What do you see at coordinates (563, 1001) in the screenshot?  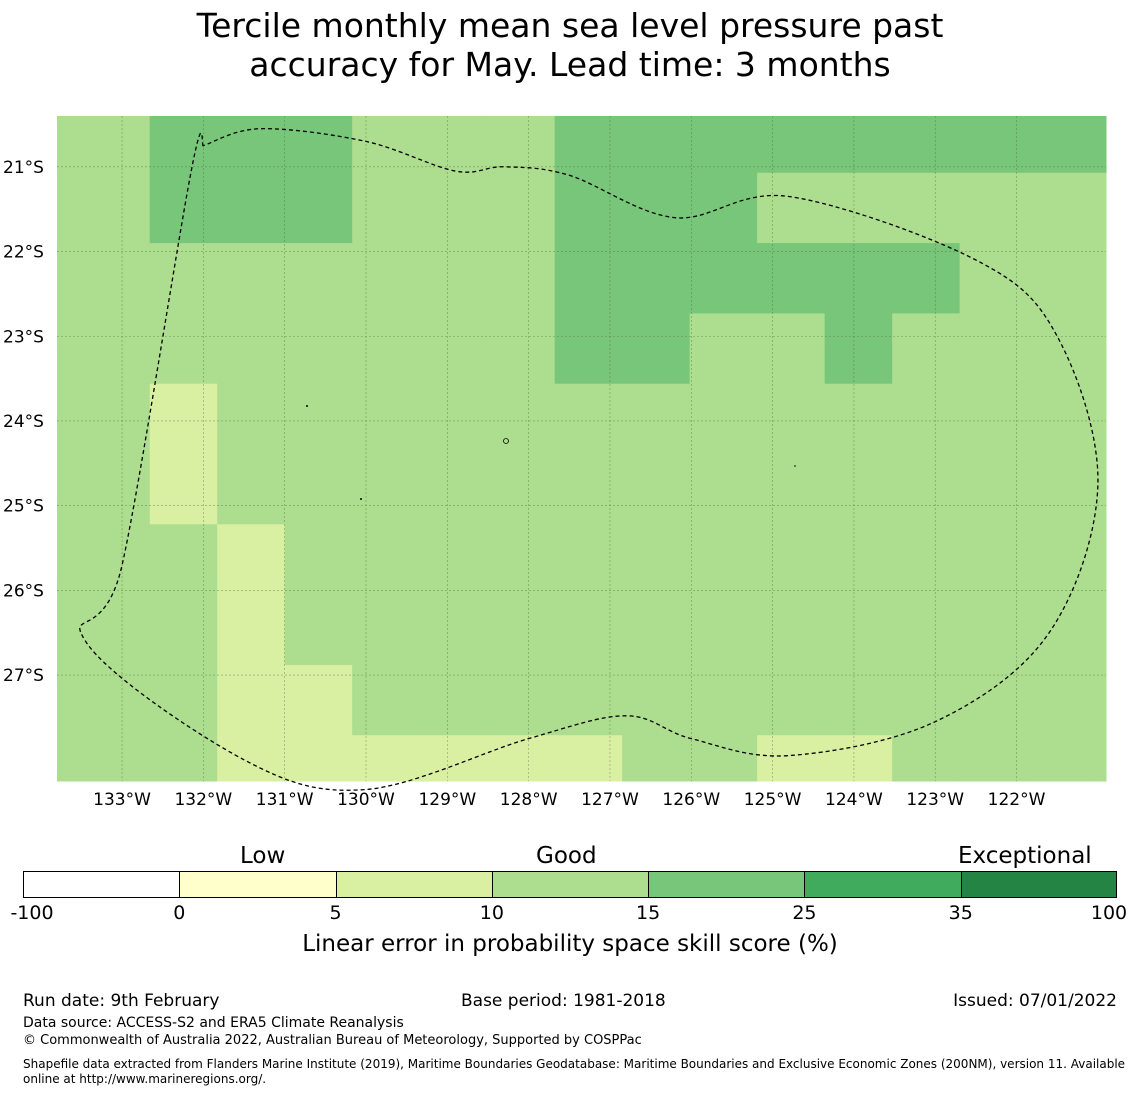 I see `base-period: Base period: 1981-2018` at bounding box center [563, 1001].